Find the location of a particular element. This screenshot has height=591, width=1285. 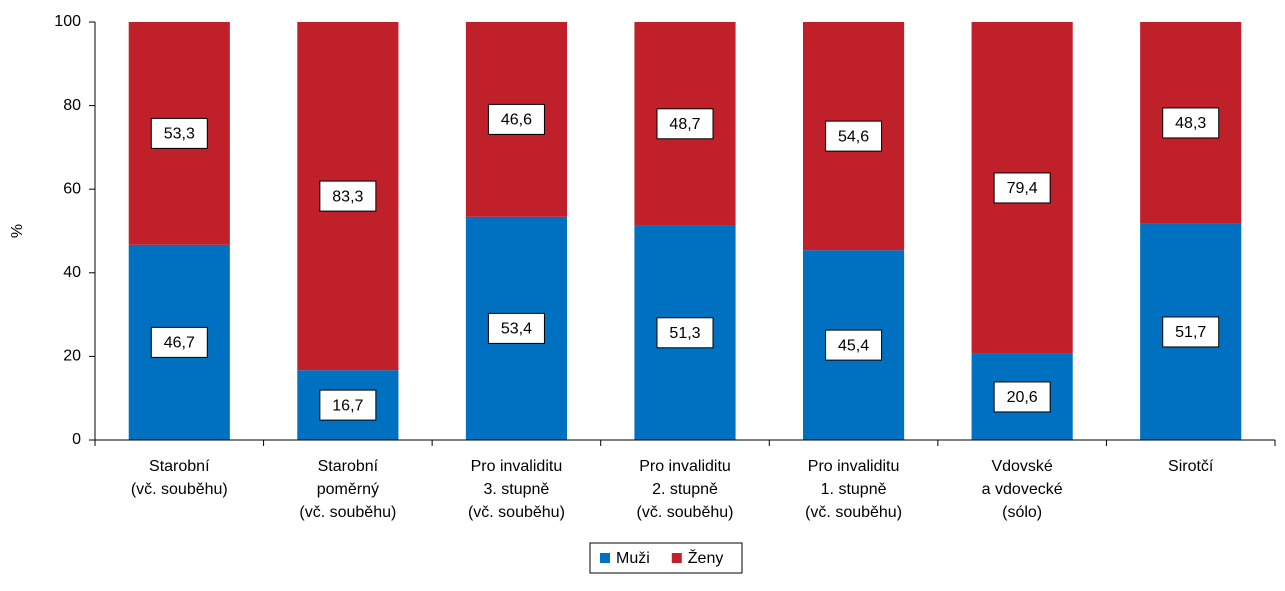

x-tick-label: Pro invaliditu 1. stupně (vč. souběhu) is located at coordinates (853, 489).